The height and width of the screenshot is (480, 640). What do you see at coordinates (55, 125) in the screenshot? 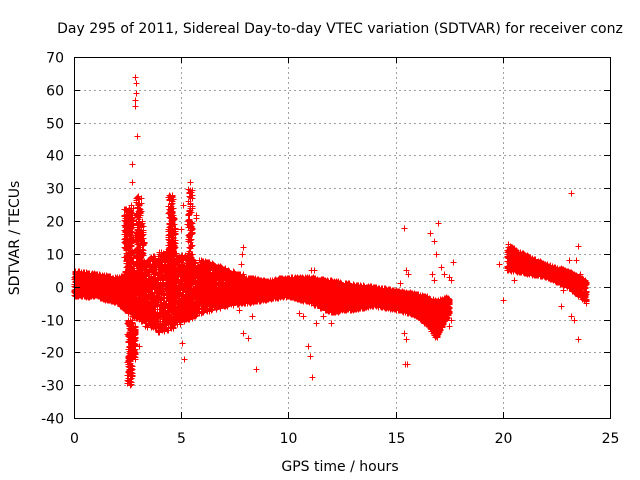
I see `y-tick-label: 50` at bounding box center [55, 125].